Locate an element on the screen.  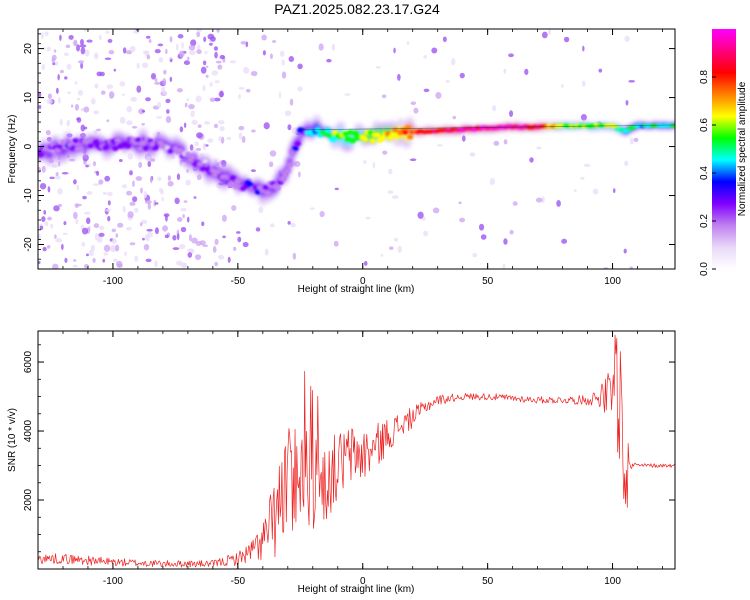
colorbar-tick-label: 0.8 is located at coordinates (704, 77).